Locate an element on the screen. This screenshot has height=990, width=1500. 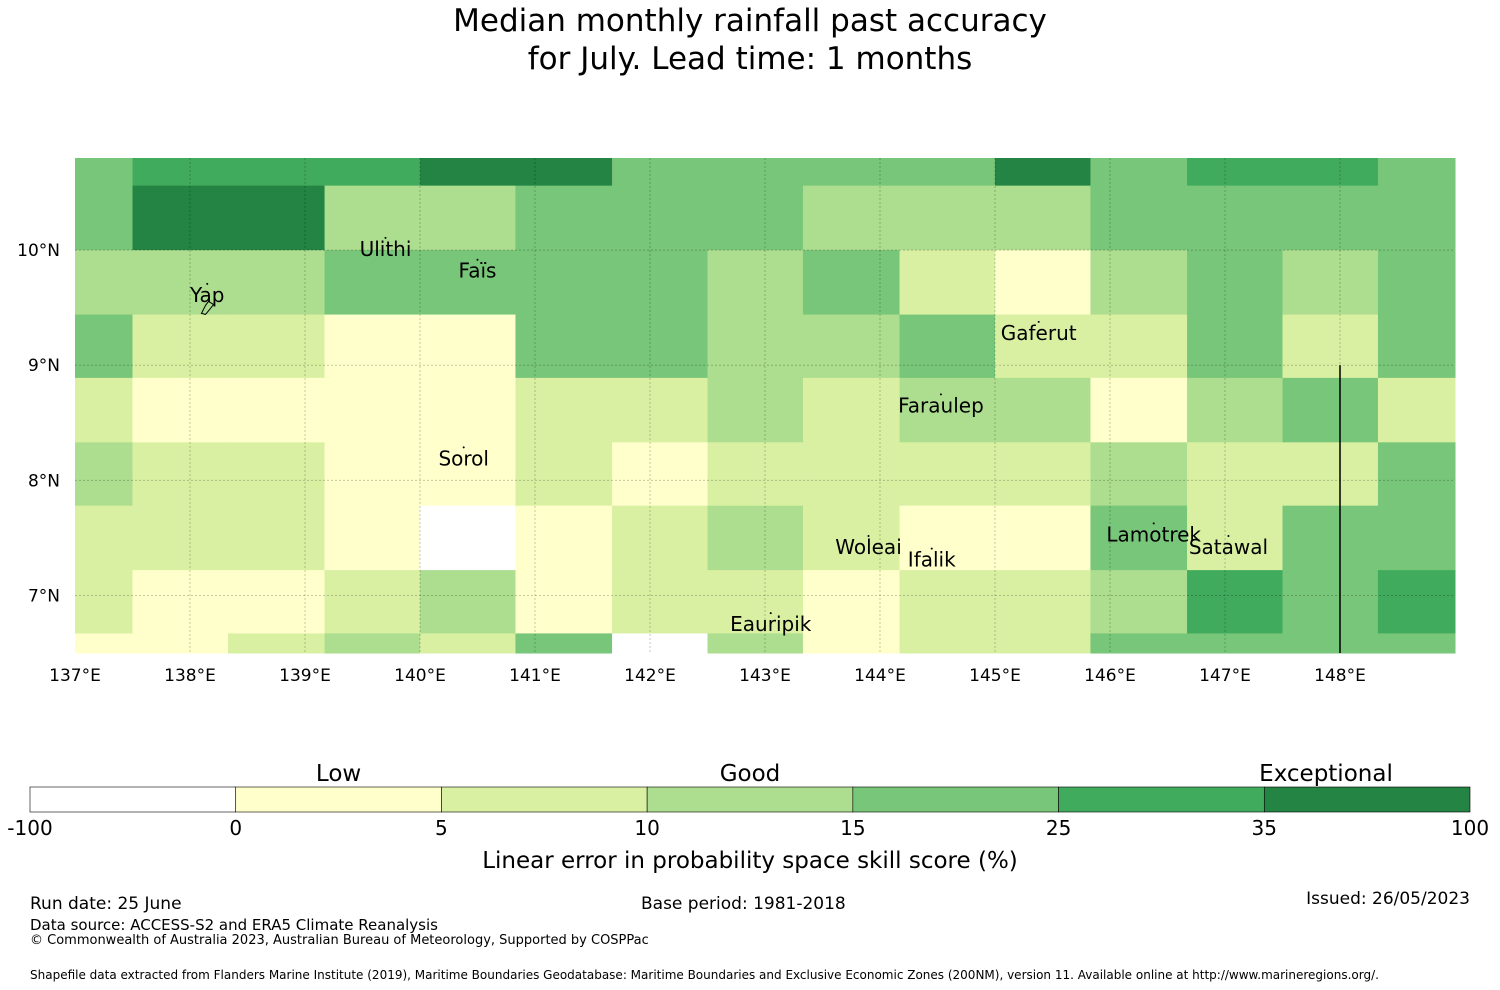
island-label: Sorol is located at coordinates (463, 458).